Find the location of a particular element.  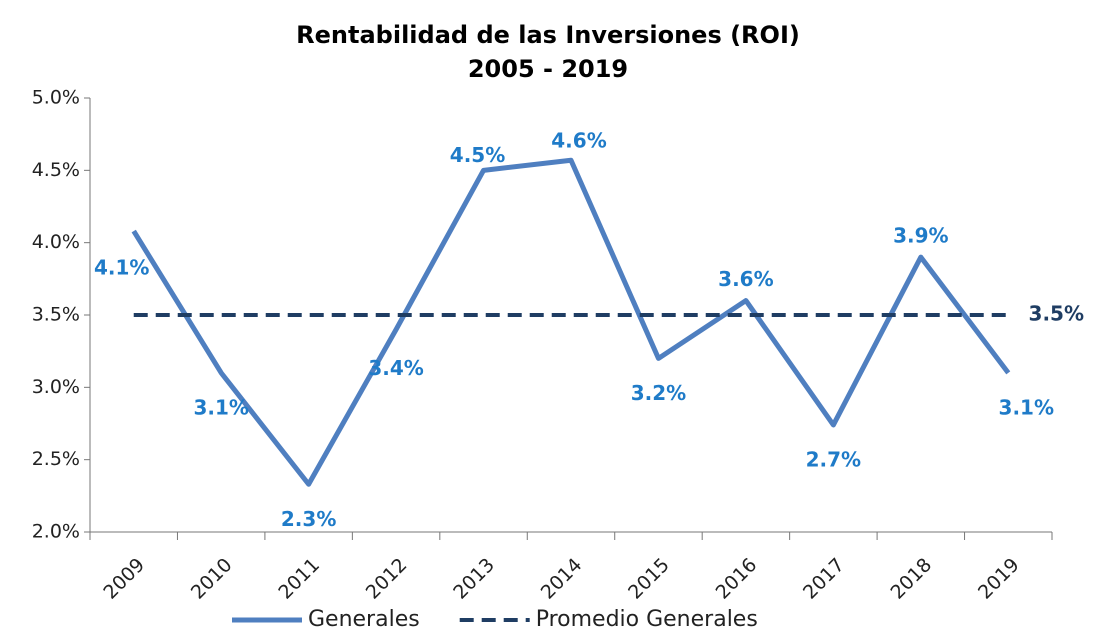

x-tick-label: 2017 is located at coordinates (824, 579).